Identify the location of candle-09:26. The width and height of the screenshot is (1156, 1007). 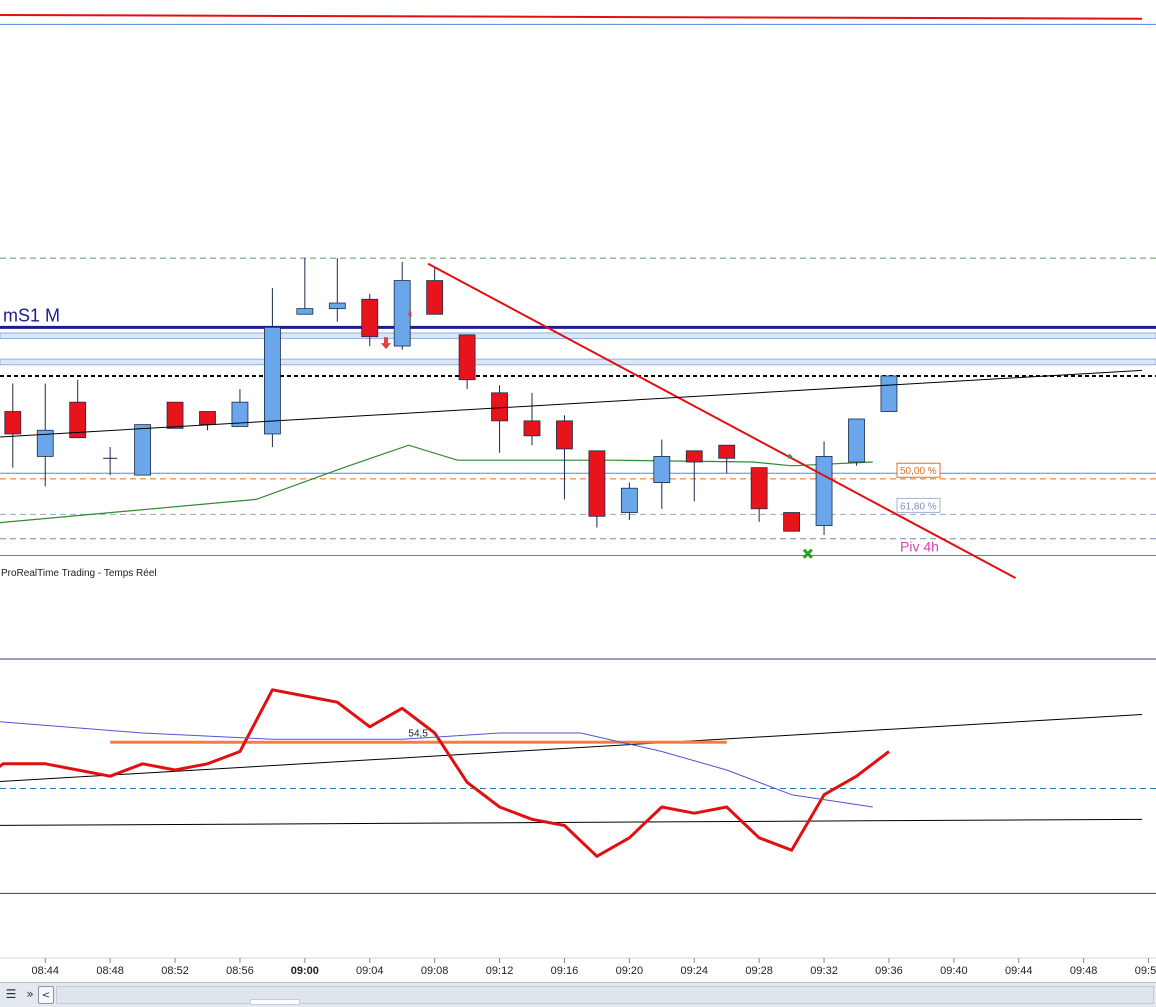
(727, 459).